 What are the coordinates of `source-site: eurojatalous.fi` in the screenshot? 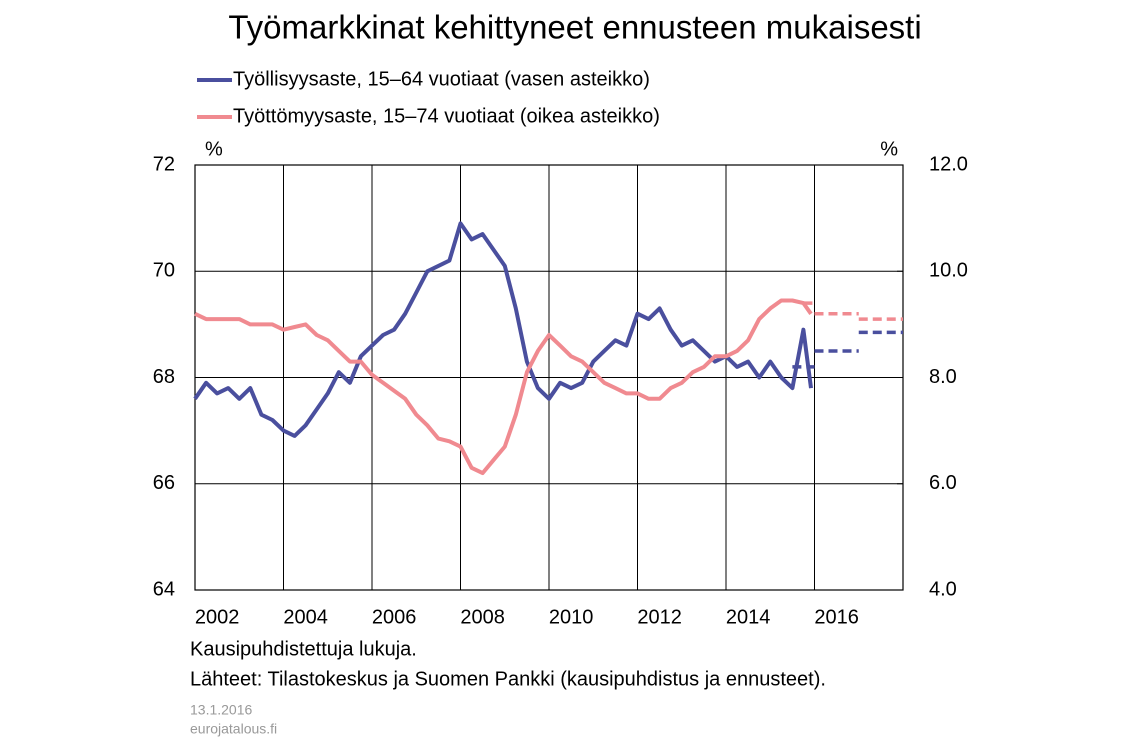 It's located at (233, 729).